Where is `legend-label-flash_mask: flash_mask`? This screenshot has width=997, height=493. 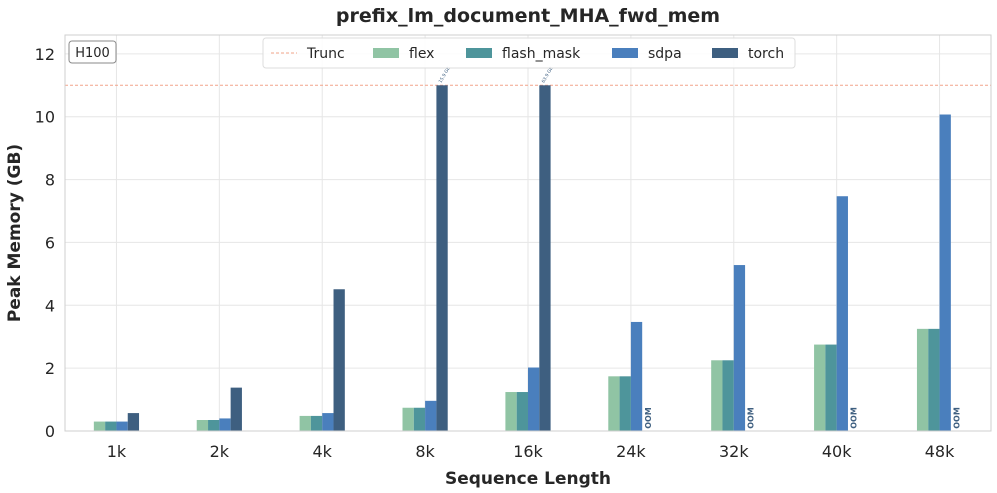
legend-label-flash_mask: flash_mask is located at coordinates (541, 54).